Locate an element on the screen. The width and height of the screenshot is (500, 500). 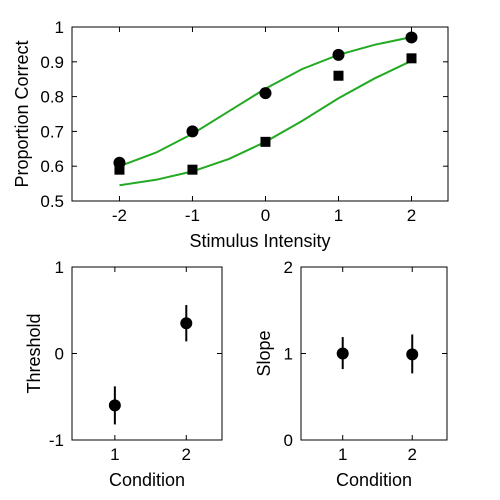
y-tick-label: 0.7 is located at coordinates (52, 131).